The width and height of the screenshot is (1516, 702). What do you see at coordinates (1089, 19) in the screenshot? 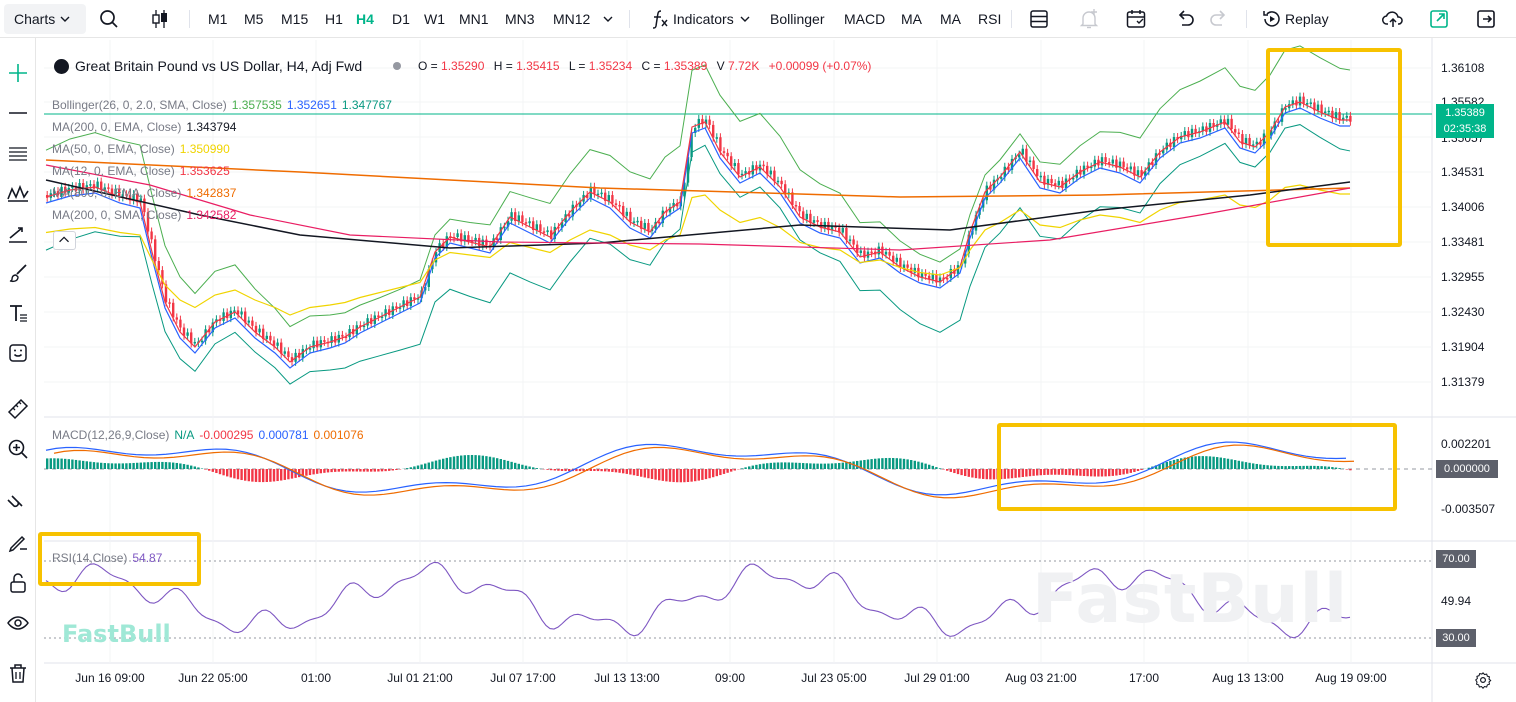
I see `add-alert-icon` at bounding box center [1089, 19].